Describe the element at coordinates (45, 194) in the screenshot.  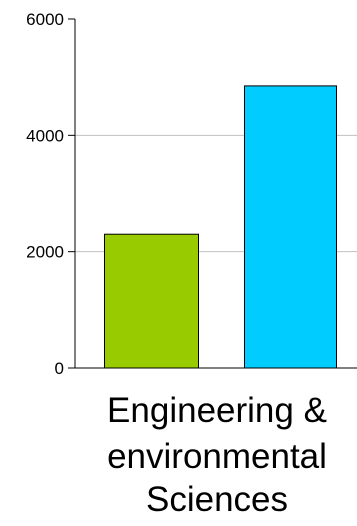
I see `y-tick-labels: 0 2000 4000 6000` at that location.